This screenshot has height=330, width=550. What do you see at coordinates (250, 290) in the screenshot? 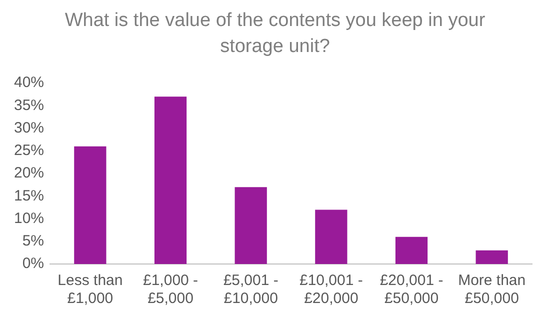
I see `x-tick-label: £5,001 - £10,000` at bounding box center [250, 290].